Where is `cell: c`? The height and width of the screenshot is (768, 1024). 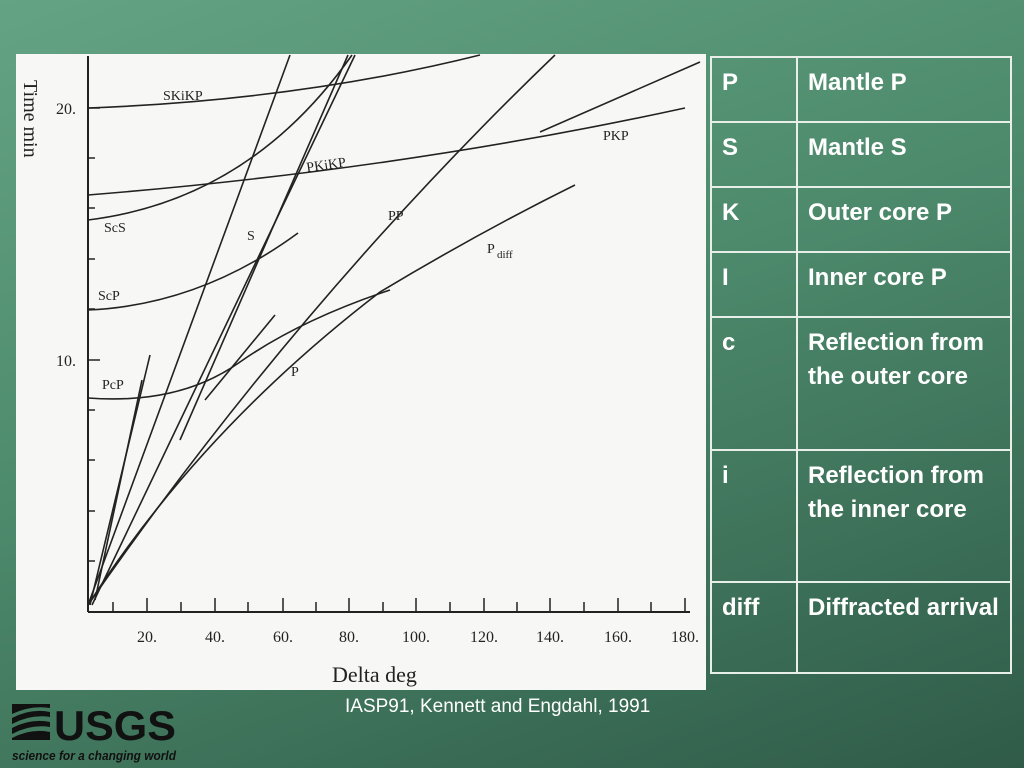 cell: c is located at coordinates (754, 383).